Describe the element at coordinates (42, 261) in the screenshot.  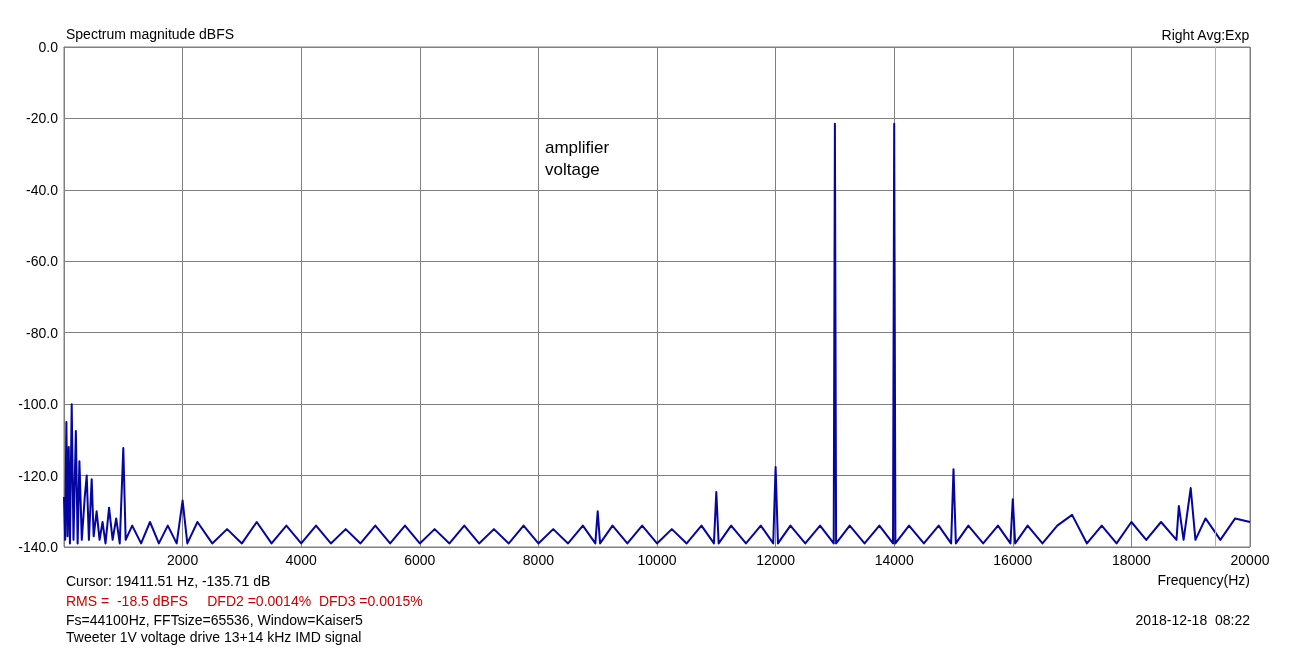
I see `y-tick-label: -60.0` at that location.